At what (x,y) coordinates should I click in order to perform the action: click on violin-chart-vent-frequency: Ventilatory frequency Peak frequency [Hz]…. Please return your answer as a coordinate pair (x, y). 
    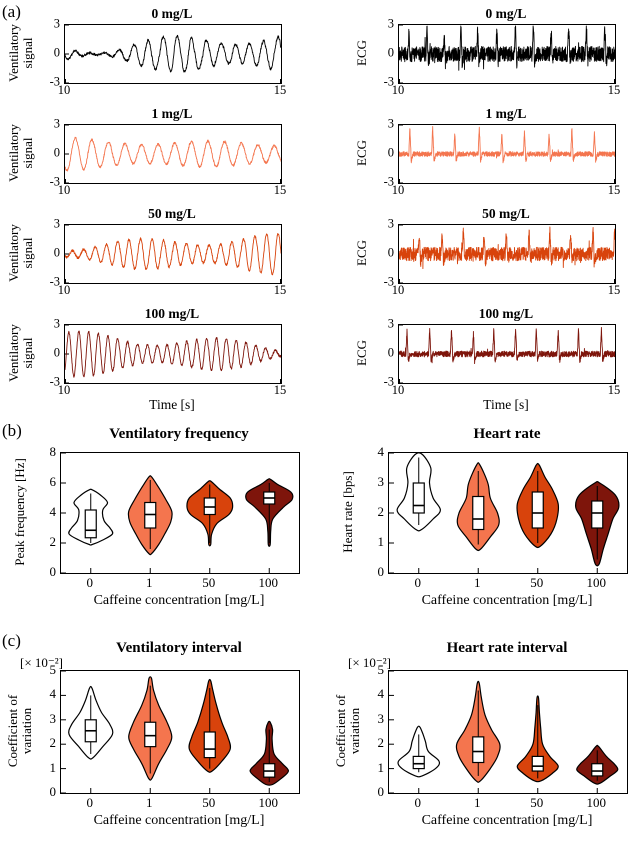
    Looking at the image, I should click on (153, 519).